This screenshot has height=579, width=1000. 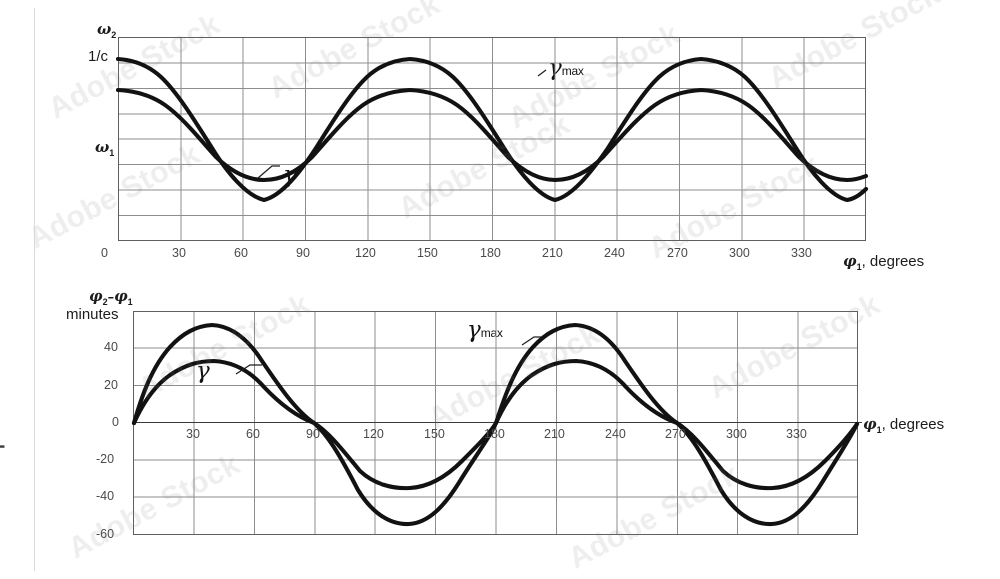 What do you see at coordinates (253, 434) in the screenshot?
I see `bottom-chart-xtick-60: 60` at bounding box center [253, 434].